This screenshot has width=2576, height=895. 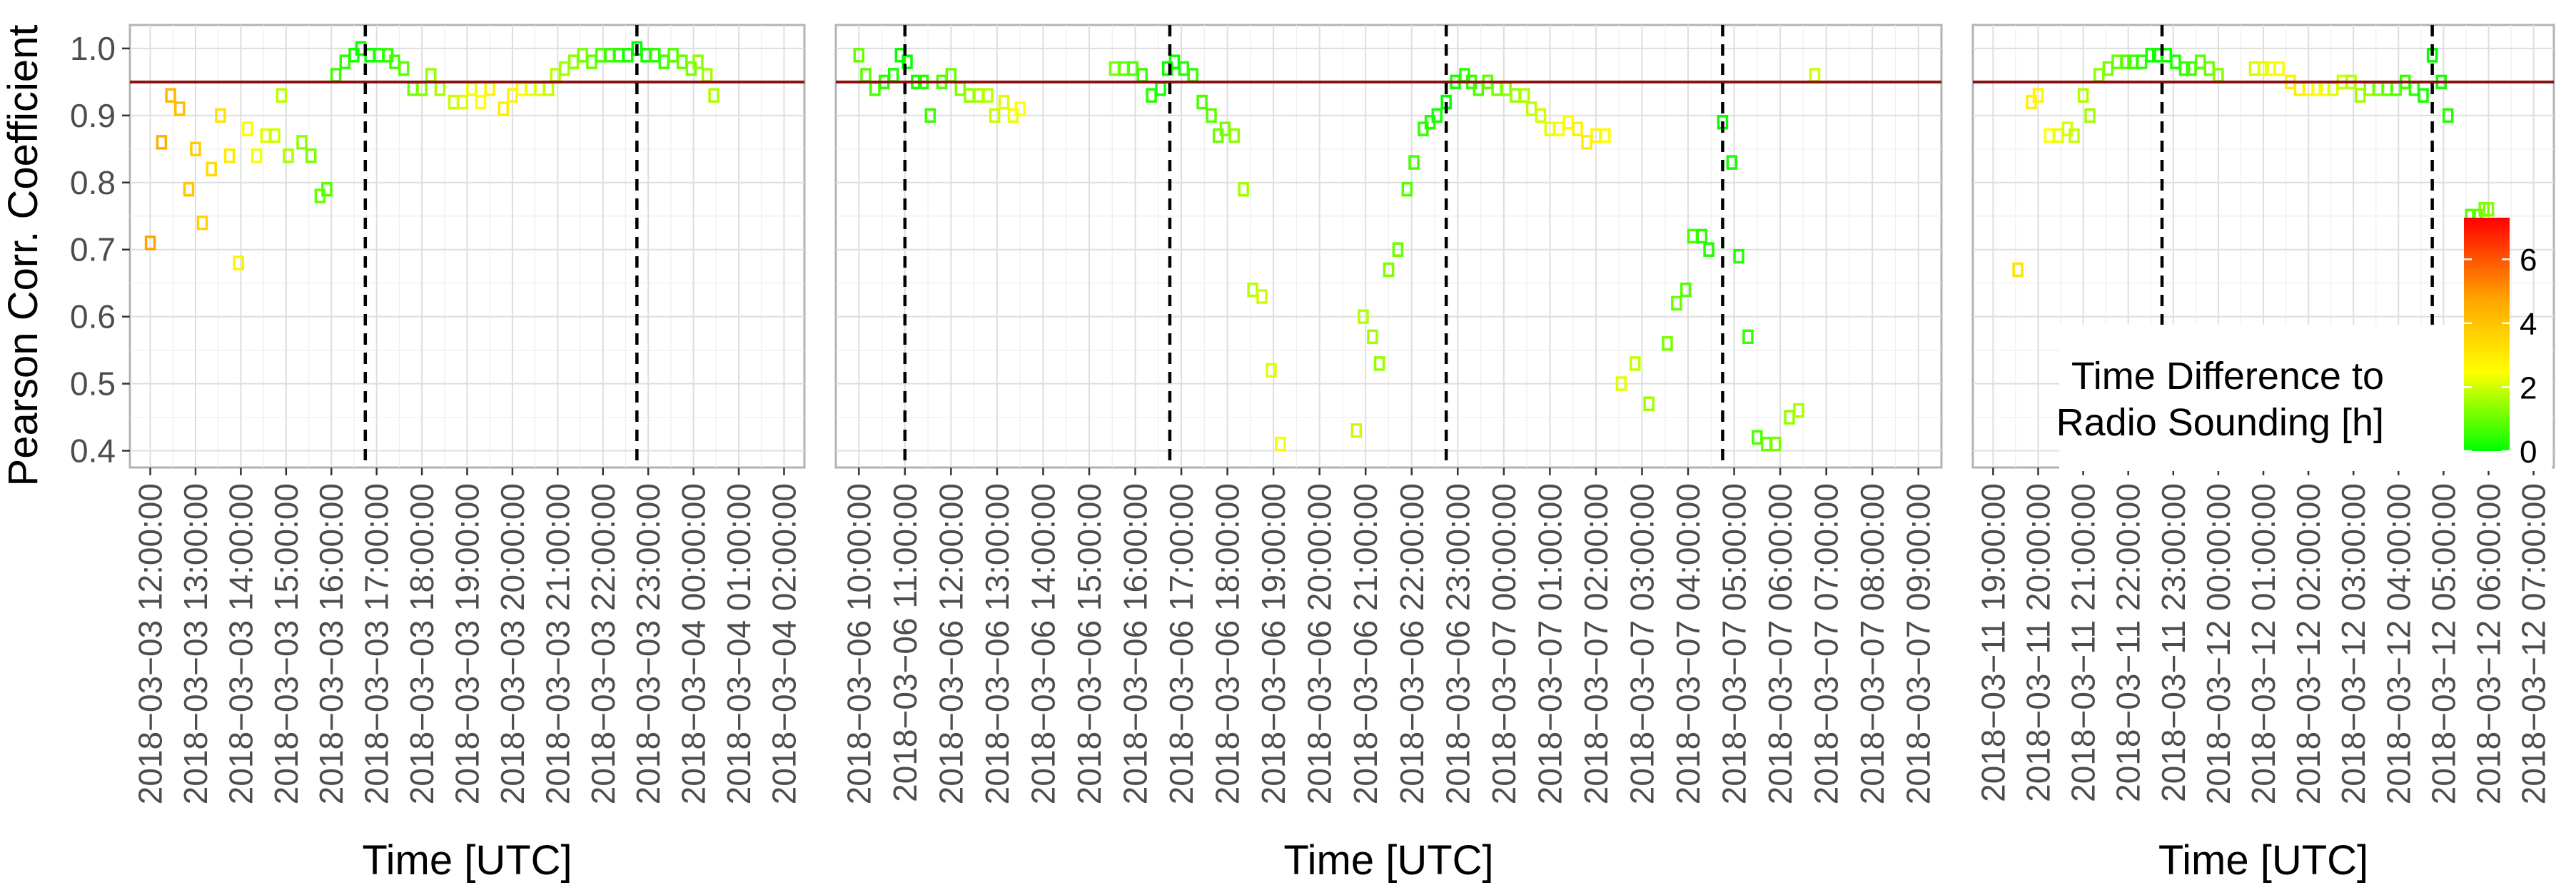 I want to click on legend-colorbar: 0 2 4 6, so click(x=2500, y=344).